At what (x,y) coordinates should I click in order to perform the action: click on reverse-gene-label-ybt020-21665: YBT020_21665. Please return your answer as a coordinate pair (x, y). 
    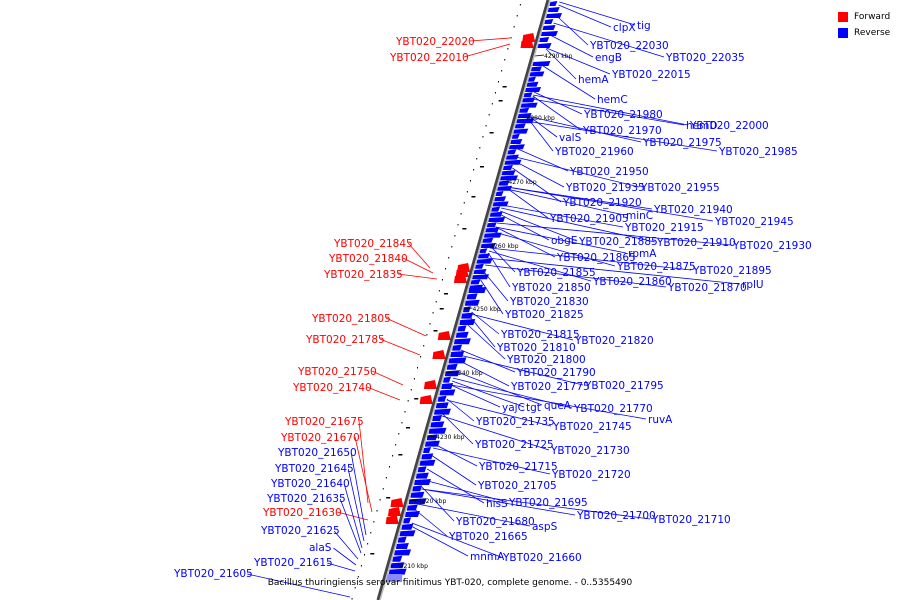
    Looking at the image, I should click on (488, 537).